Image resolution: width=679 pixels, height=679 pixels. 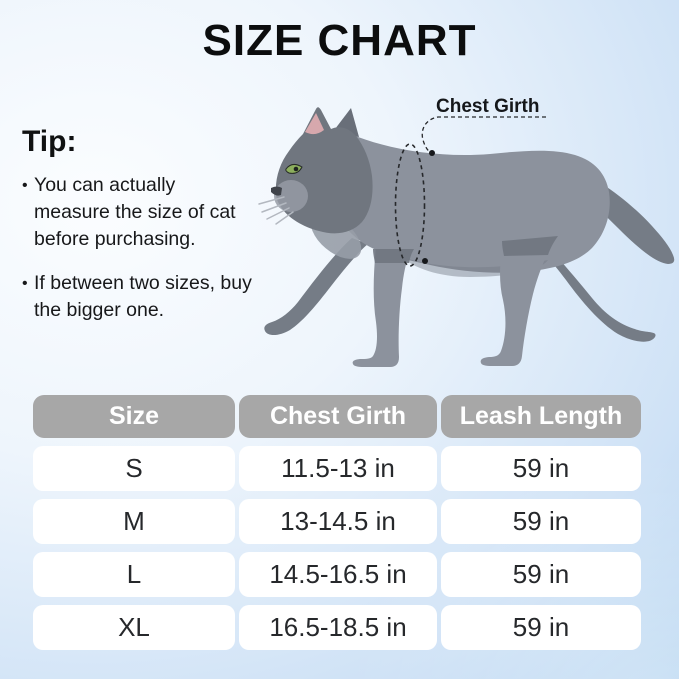 I want to click on cell-size-l: L, so click(x=134, y=574).